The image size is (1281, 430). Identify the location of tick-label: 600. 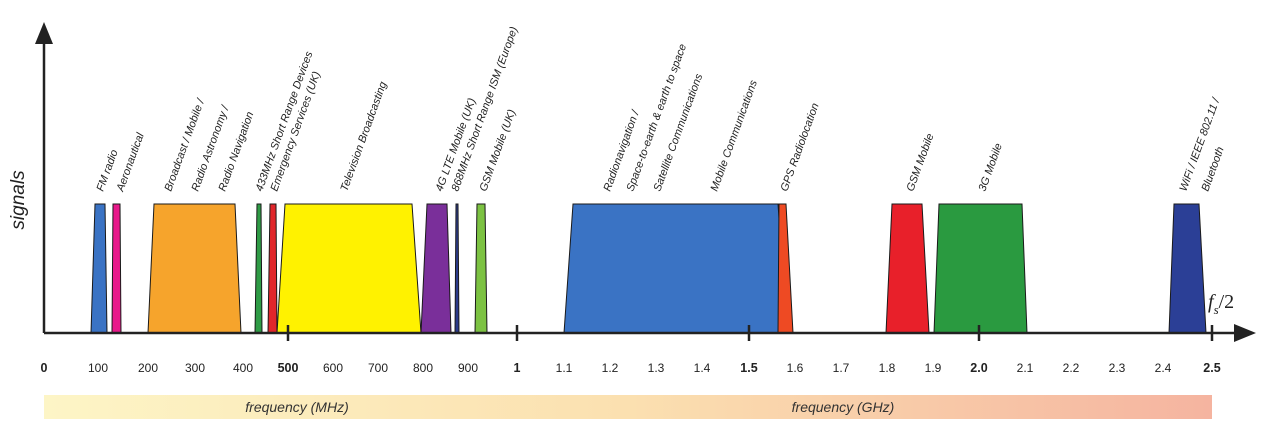
(333, 368).